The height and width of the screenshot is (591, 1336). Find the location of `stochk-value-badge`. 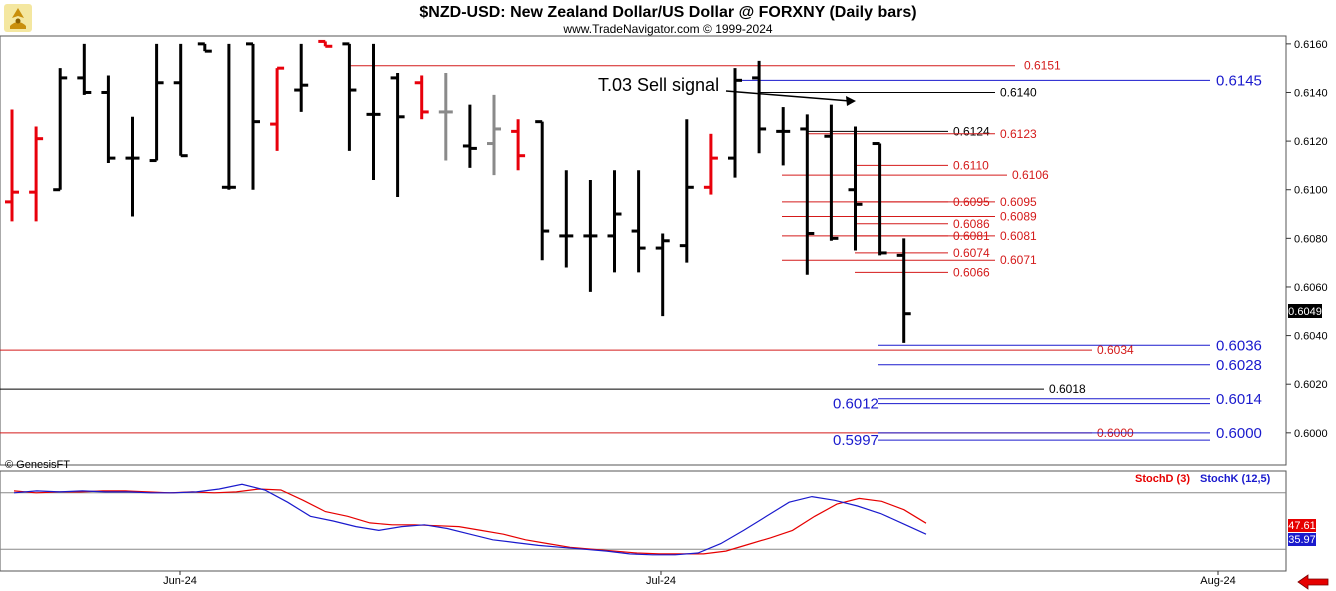

stochk-value-badge is located at coordinates (1302, 539).